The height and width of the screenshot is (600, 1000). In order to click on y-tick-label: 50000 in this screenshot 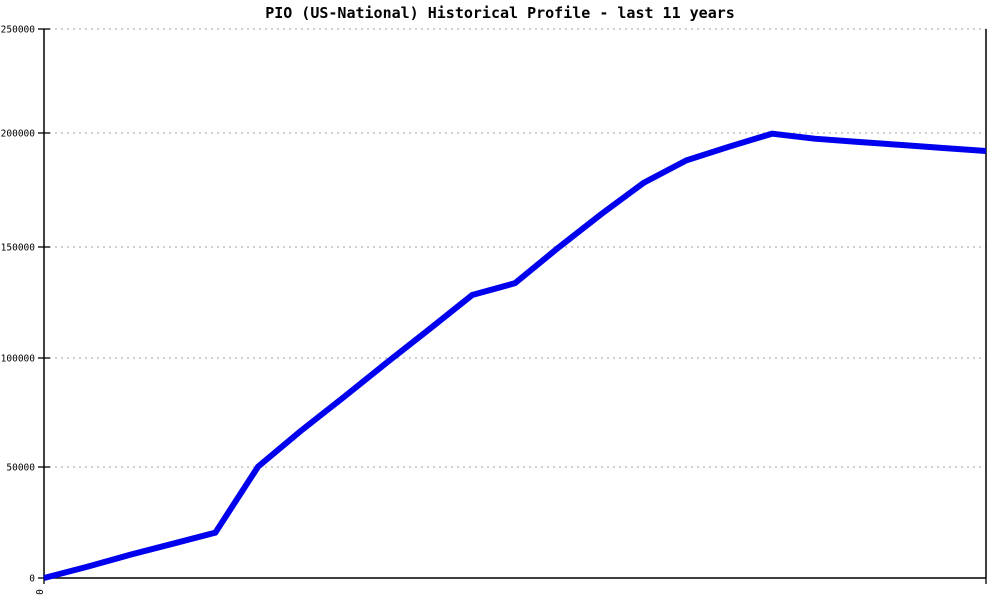, I will do `click(20, 468)`.